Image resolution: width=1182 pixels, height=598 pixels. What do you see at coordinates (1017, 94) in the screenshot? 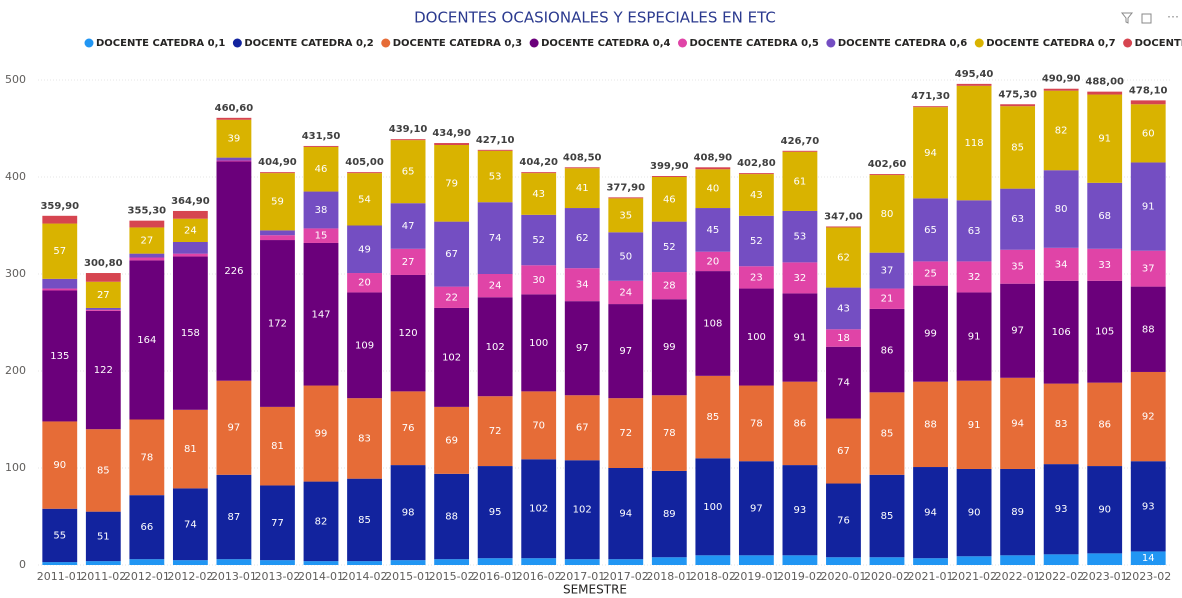
I see `total-label: 475,30` at bounding box center [1017, 94].